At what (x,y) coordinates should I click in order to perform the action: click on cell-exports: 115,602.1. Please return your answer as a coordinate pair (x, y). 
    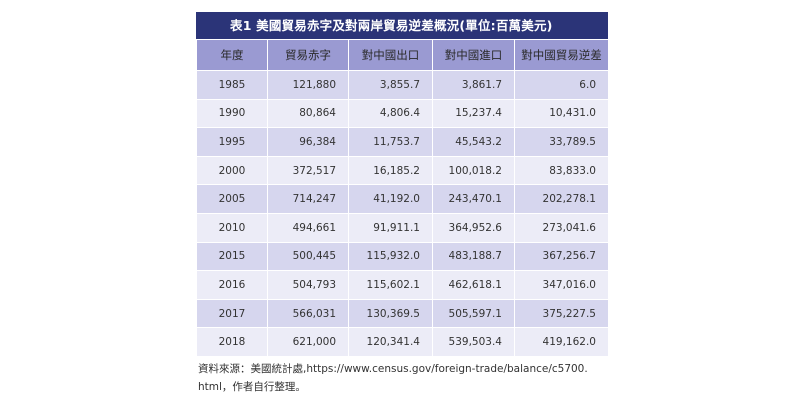
    Looking at the image, I should click on (390, 285).